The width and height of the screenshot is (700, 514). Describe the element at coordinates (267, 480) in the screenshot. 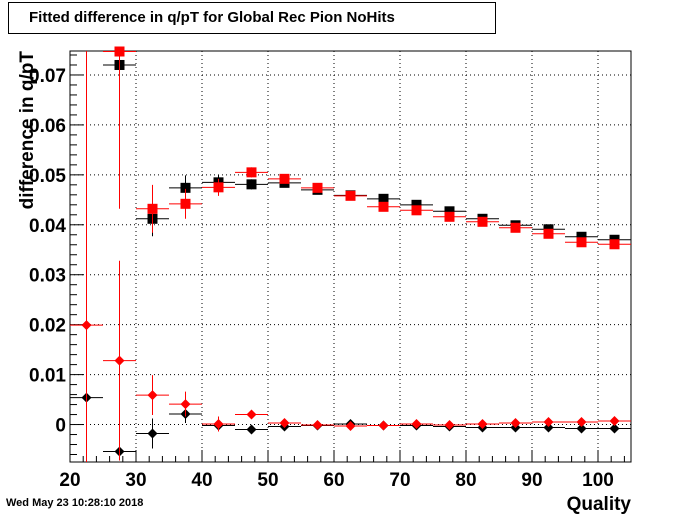

I see `x-tick-label: 50` at that location.